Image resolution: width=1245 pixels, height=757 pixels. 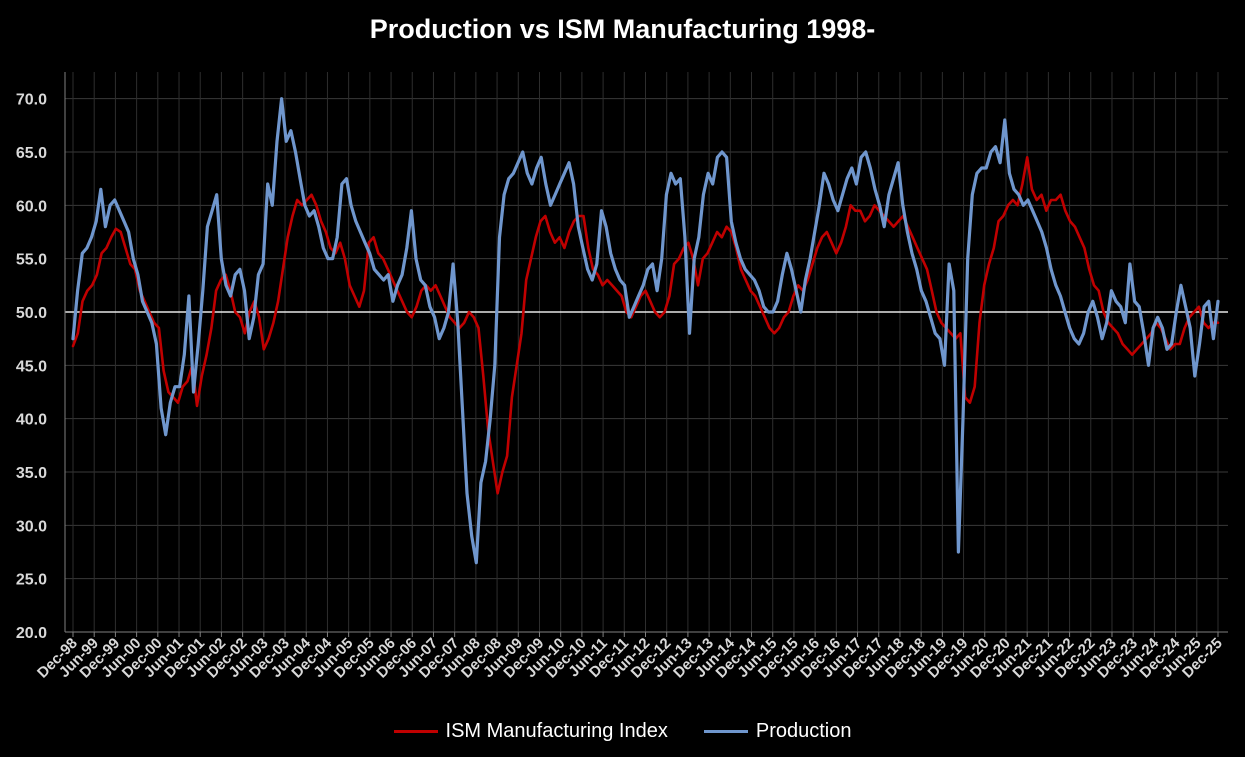 I want to click on legend-item-production: Production, so click(x=777, y=731).